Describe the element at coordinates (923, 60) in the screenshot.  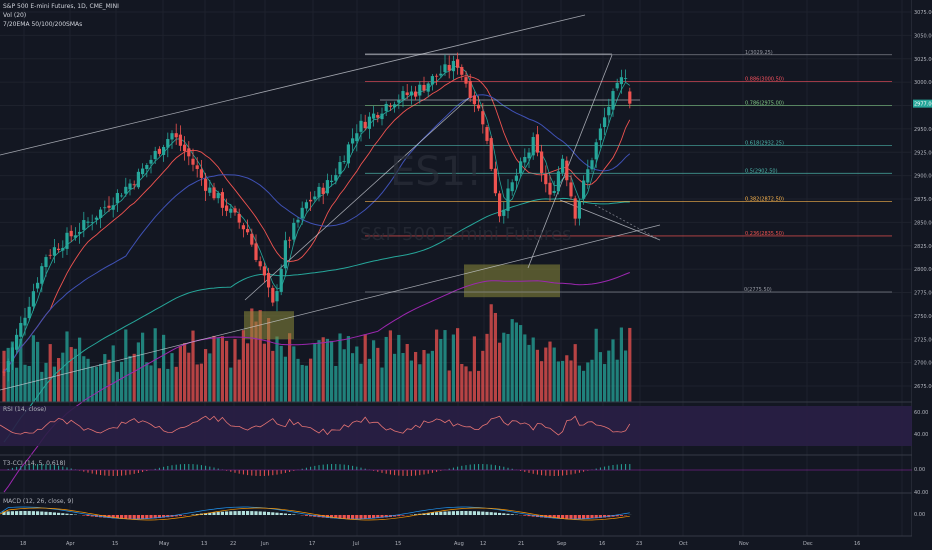
I see `price-tick-label: 3025.00` at that location.